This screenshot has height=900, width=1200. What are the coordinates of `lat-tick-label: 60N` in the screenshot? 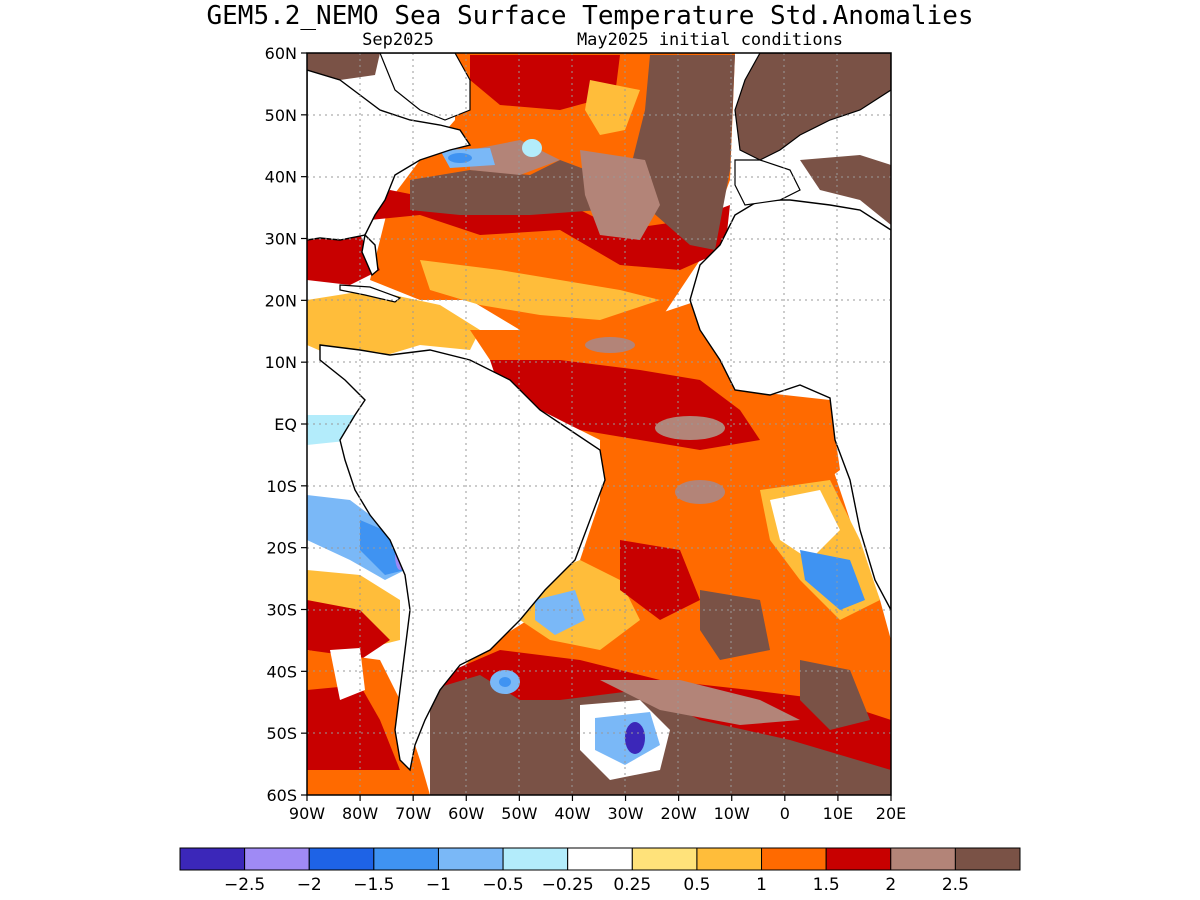 It's located at (281, 53).